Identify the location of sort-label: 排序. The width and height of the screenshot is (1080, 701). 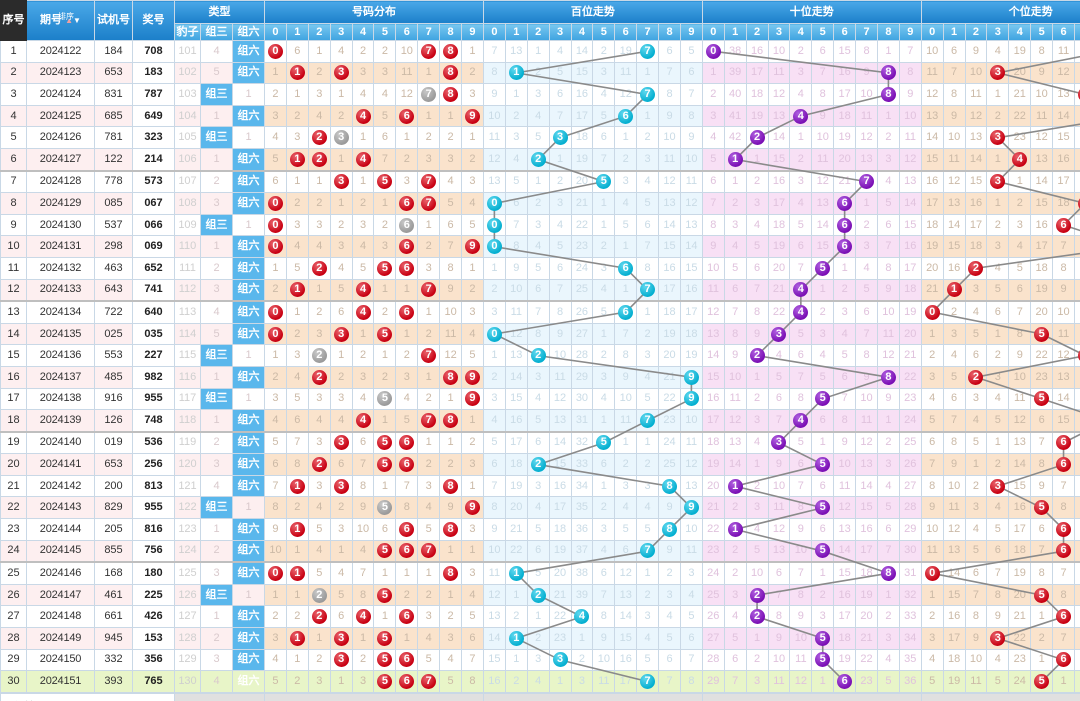
(66, 16).